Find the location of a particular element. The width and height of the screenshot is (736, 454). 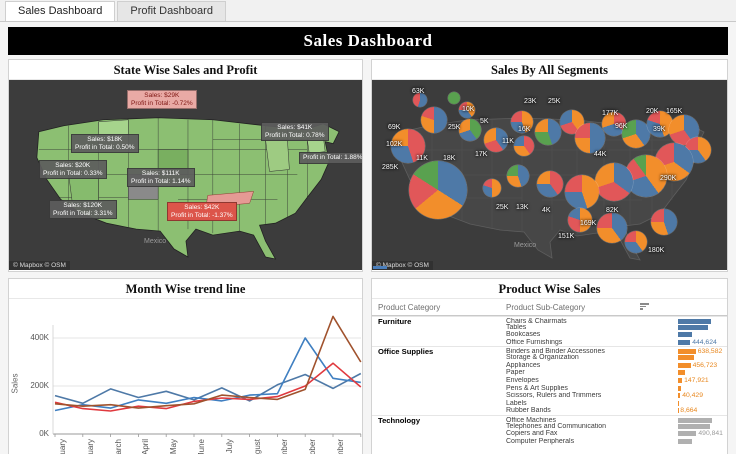

subcategory-label: Tables is located at coordinates (516, 327).